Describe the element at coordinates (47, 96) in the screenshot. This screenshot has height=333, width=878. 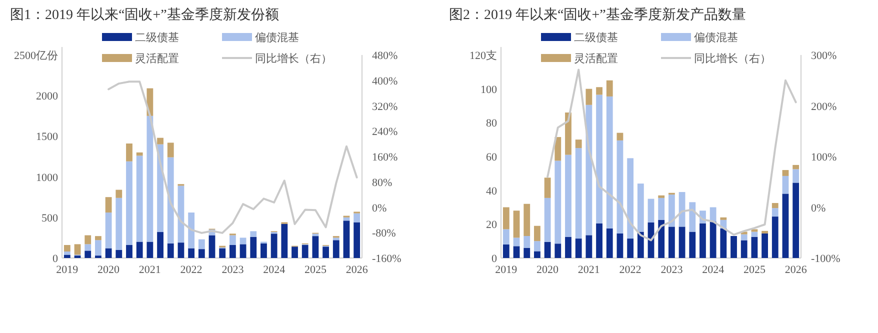
I see `y-tick-label: 2000` at that location.